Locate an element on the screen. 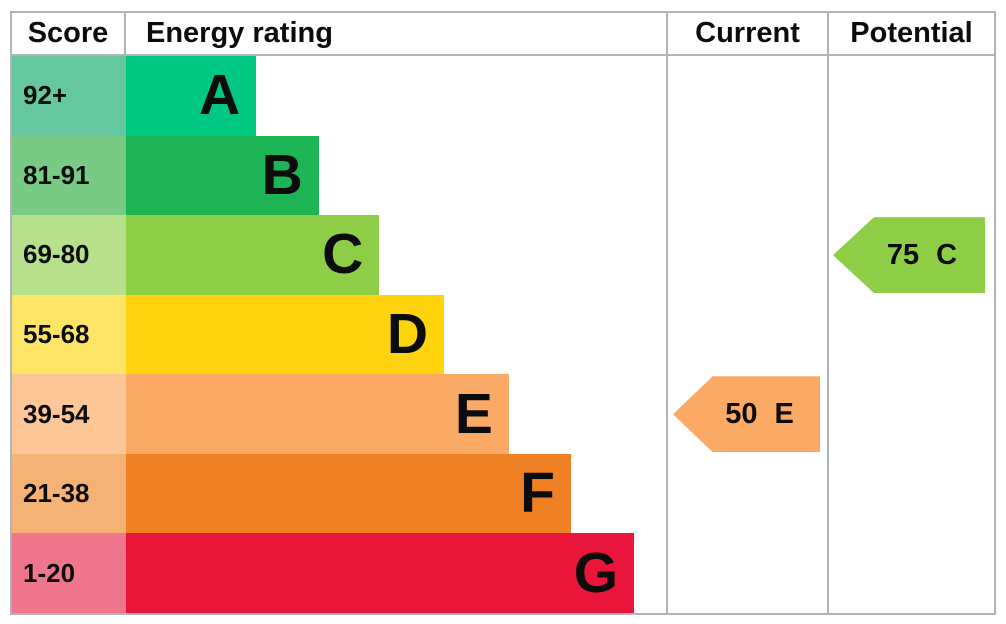 The image size is (1006, 624). rating-letter-e: E is located at coordinates (473, 413).